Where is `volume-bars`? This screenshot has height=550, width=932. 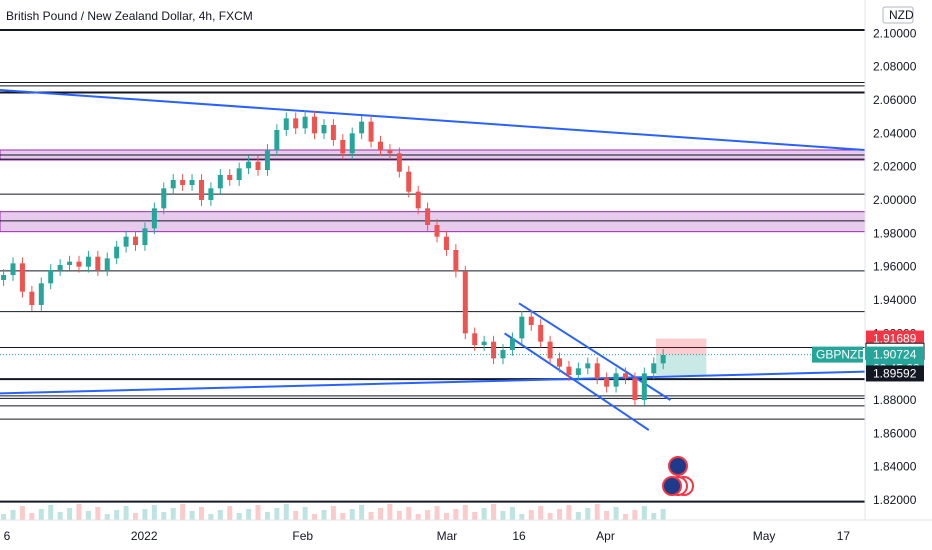 volume-bars is located at coordinates (333, 512).